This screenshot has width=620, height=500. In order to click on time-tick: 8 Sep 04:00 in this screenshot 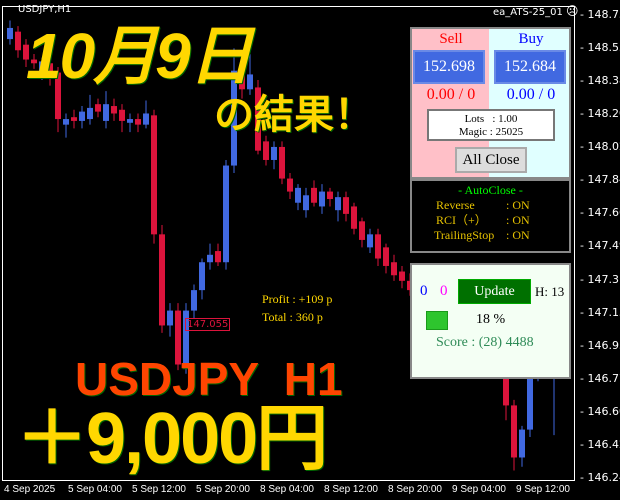, I will do `click(287, 489)`.